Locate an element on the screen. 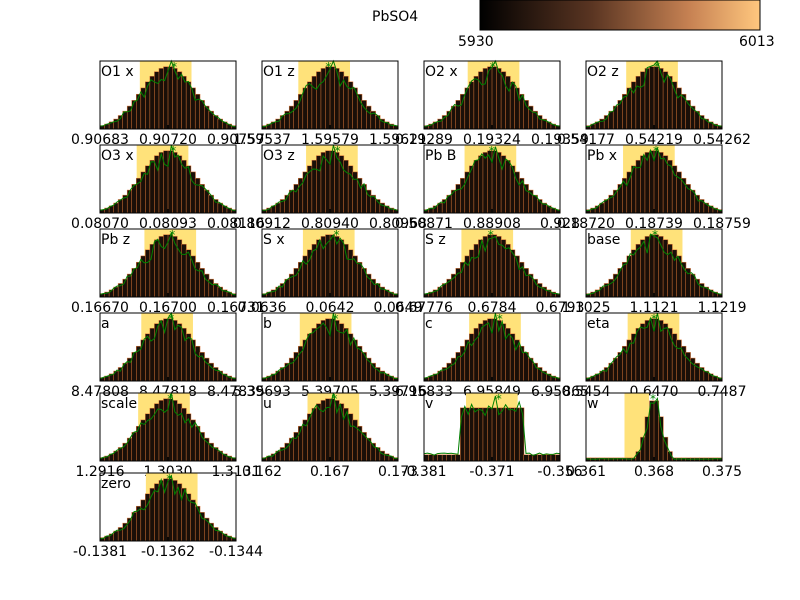  tick-label: -0.381 is located at coordinates (423, 472).